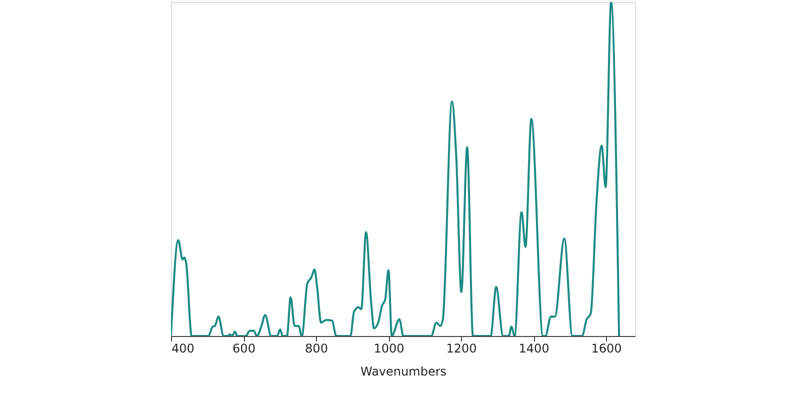 Image resolution: width=800 pixels, height=397 pixels. I want to click on x-tick-label: 400, so click(183, 349).